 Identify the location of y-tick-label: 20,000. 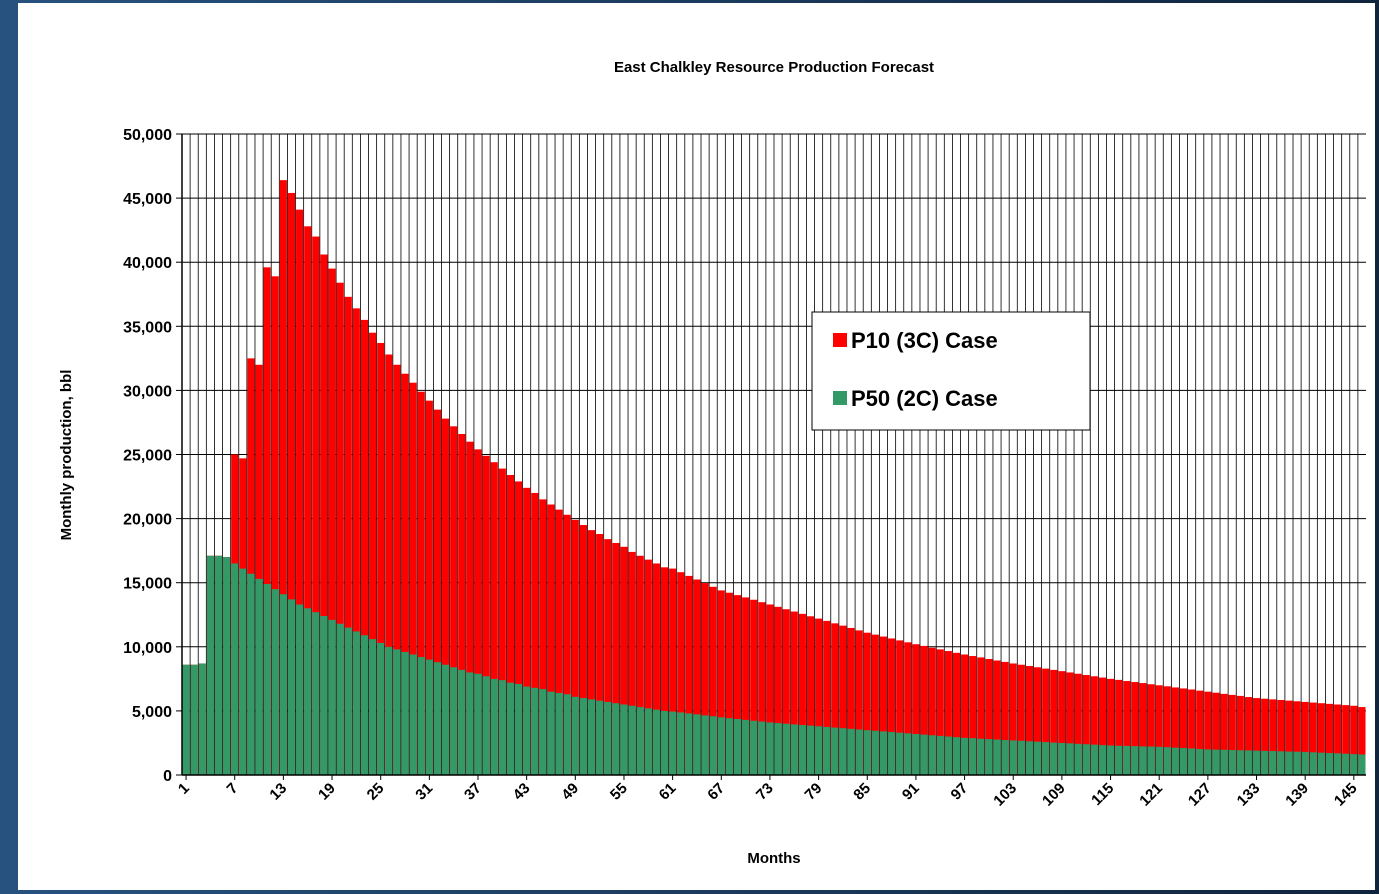
(147, 520).